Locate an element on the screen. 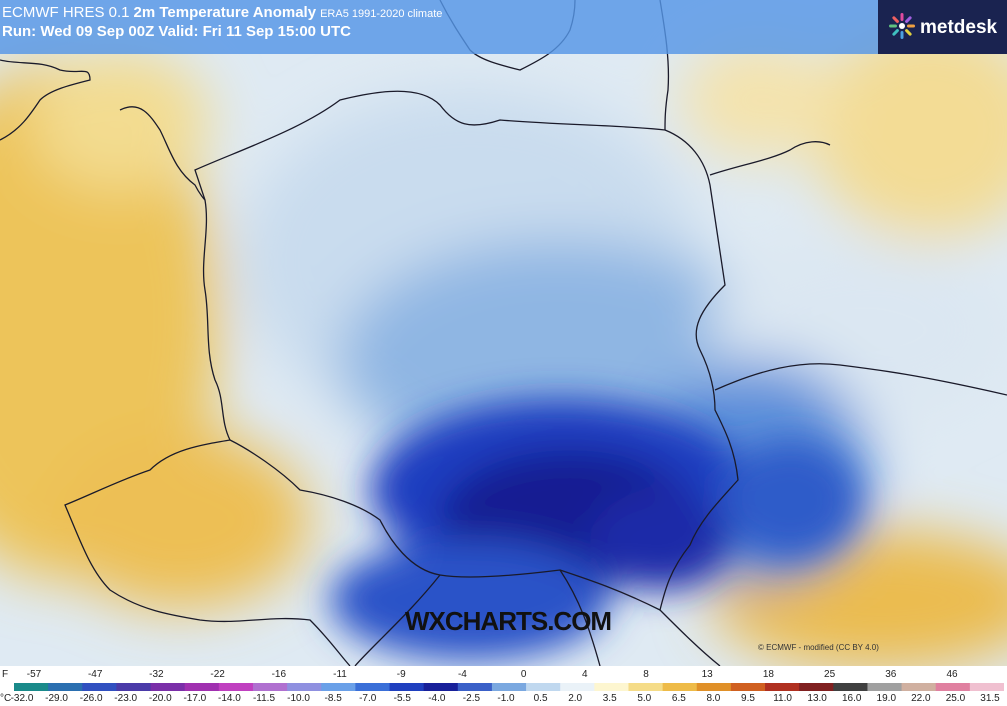 The image size is (1007, 706). celsius-tick: -23.0 is located at coordinates (126, 698).